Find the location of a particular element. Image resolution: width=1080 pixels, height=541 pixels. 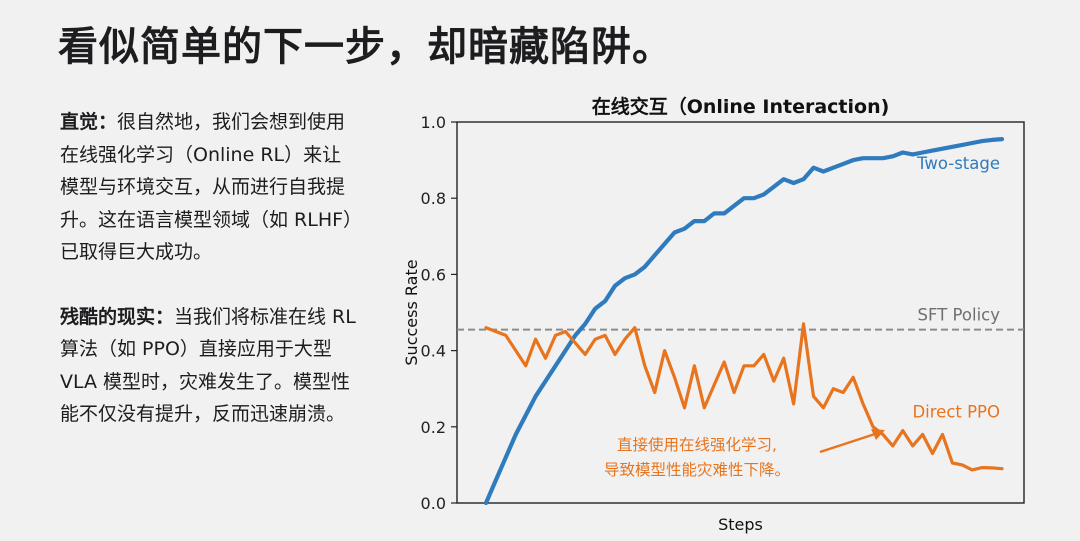

series-label-two-stage: Two-stage is located at coordinates (958, 163).